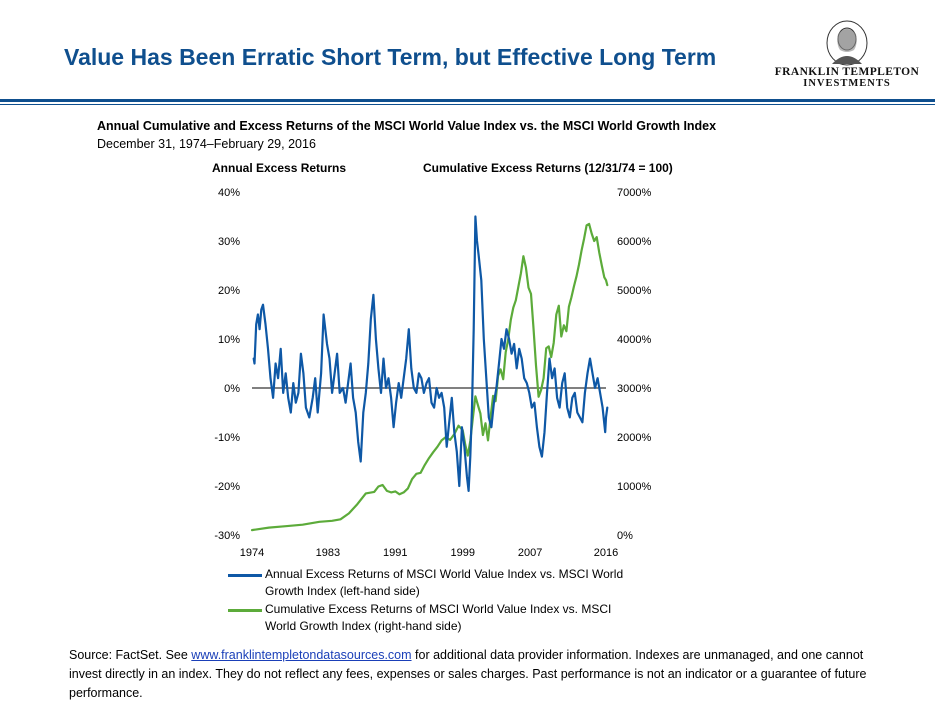 The height and width of the screenshot is (704, 935). I want to click on franklin-portrait-icon, so click(847, 43).